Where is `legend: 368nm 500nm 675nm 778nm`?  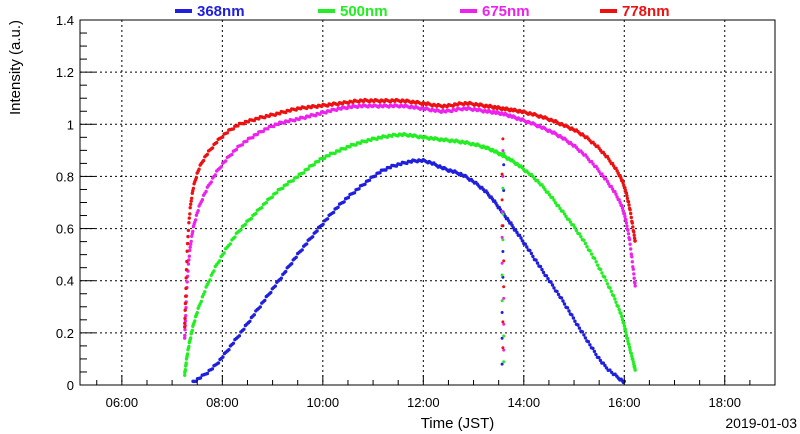
legend: 368nm 500nm 675nm 778nm is located at coordinates (422, 11).